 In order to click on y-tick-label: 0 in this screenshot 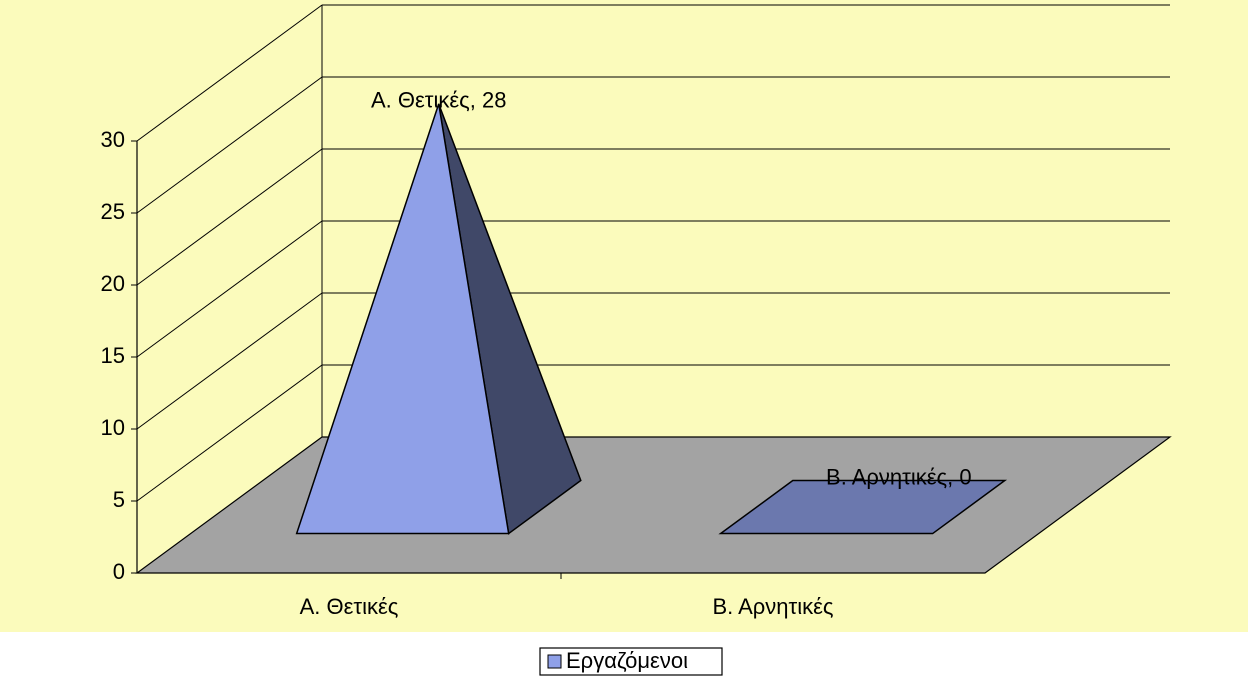, I will do `click(119, 571)`.